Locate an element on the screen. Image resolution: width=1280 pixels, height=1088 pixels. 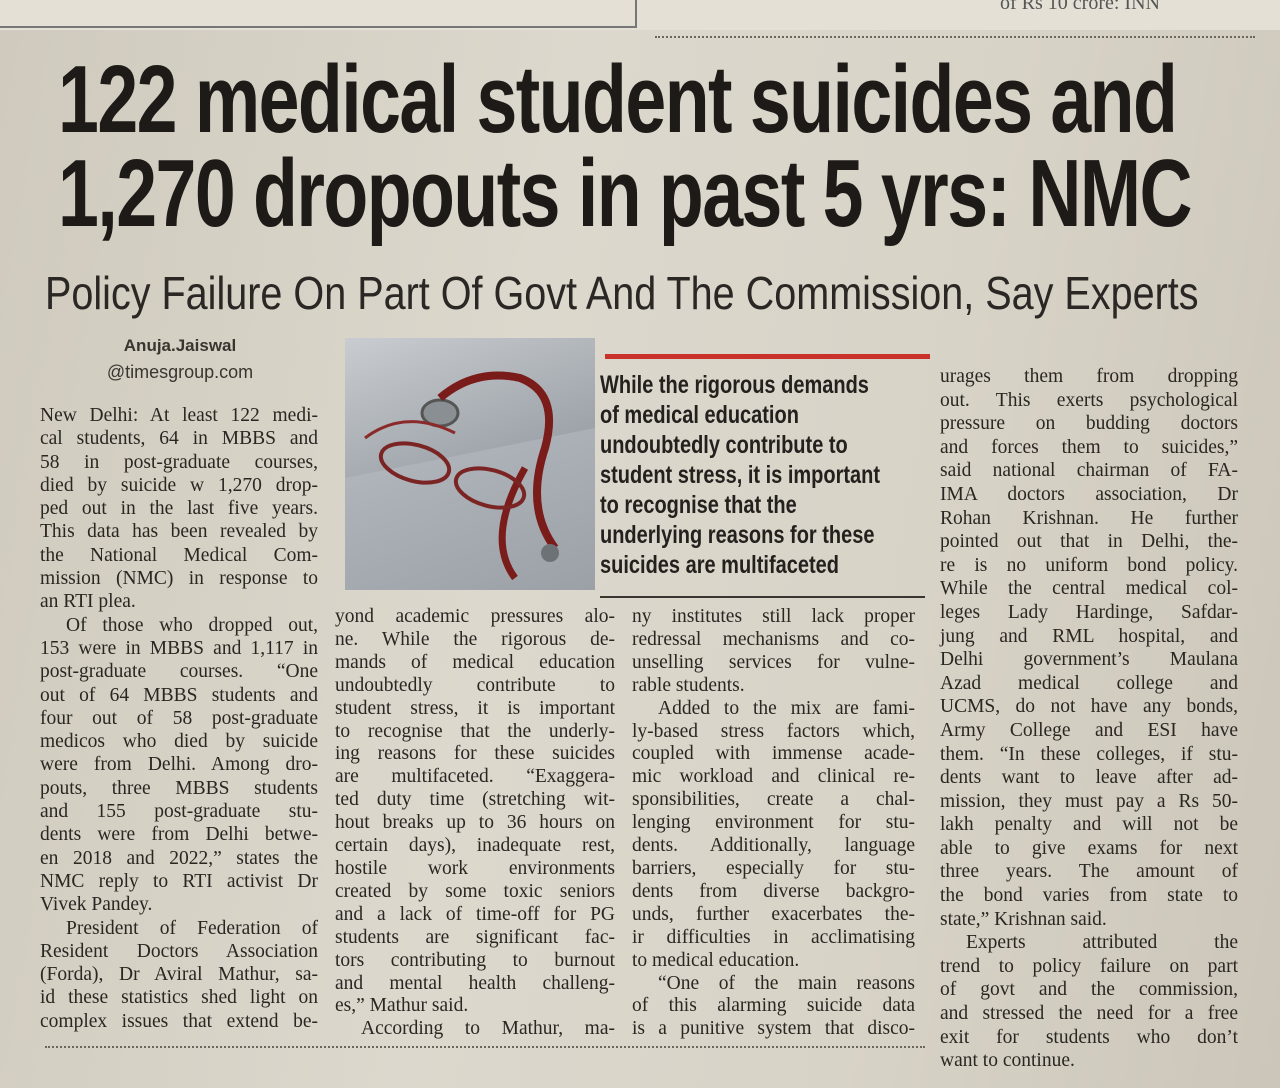
article-text-line: to medical education. is located at coordinates (716, 960).